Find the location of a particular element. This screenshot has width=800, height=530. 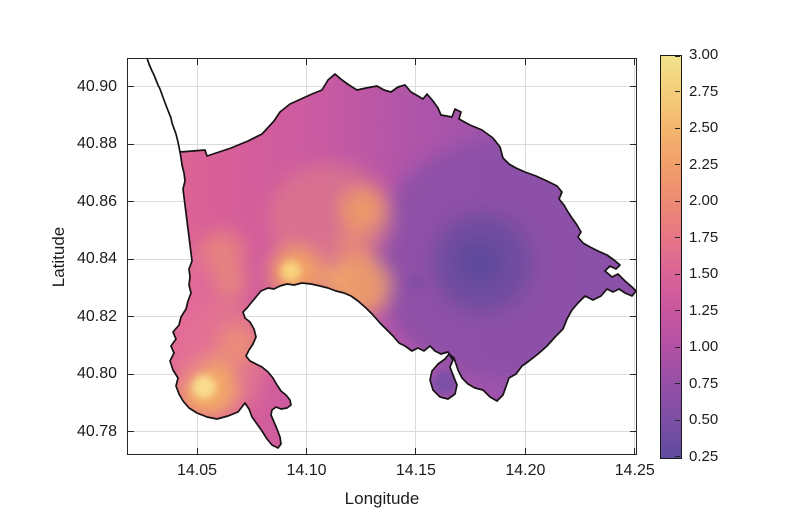

colorbar-tick-label: 2.50 is located at coordinates (704, 128).